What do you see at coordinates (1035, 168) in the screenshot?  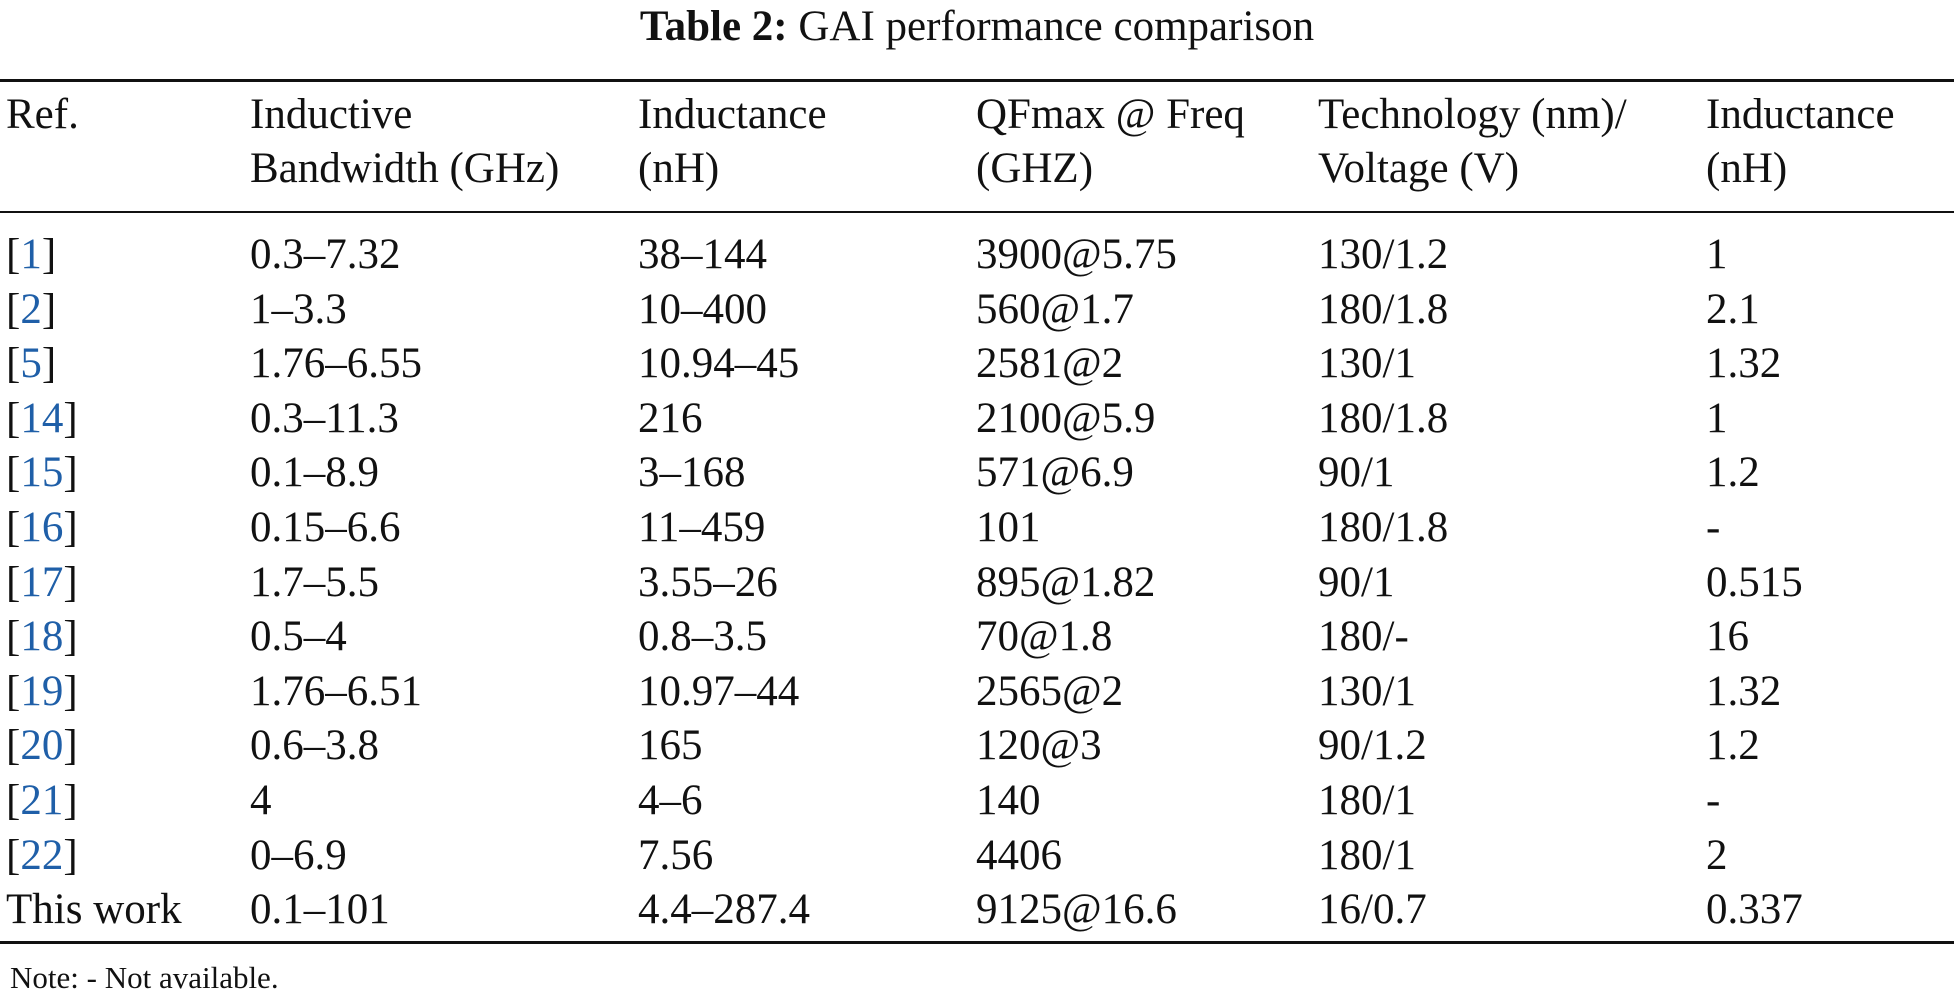 I see `header-qfmax-line2: (GHZ)` at bounding box center [1035, 168].